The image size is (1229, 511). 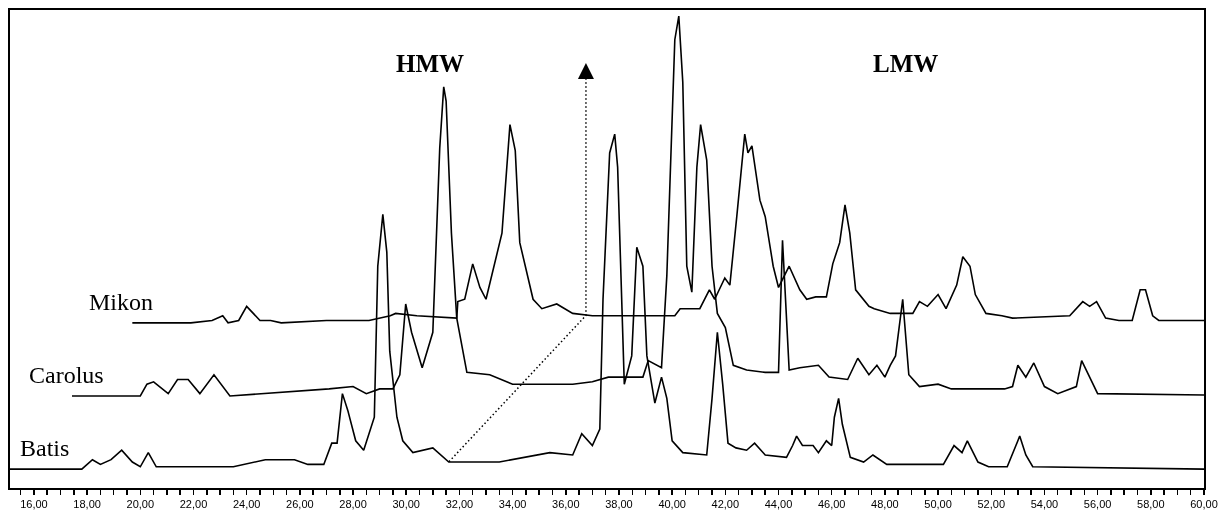 I want to click on x-tick-label: 42,00, so click(x=725, y=504).